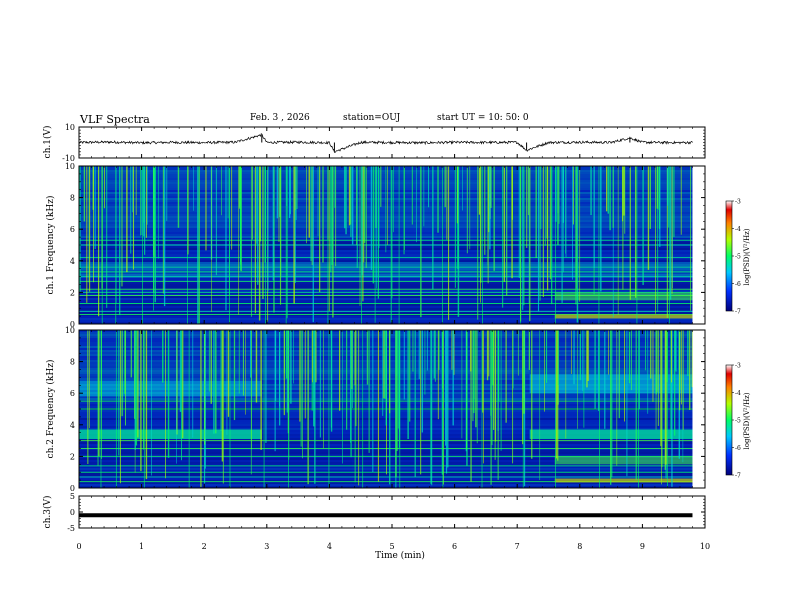  What do you see at coordinates (392, 512) in the screenshot?
I see `panel-frame` at bounding box center [392, 512].